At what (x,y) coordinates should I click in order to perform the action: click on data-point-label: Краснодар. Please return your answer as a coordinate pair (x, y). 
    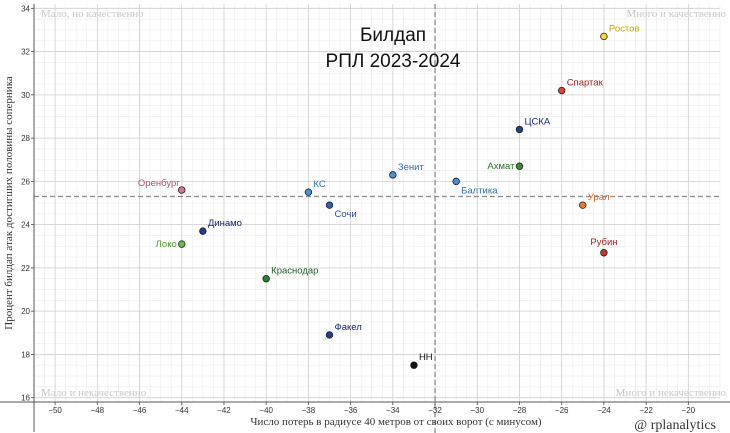
    Looking at the image, I should click on (294, 271).